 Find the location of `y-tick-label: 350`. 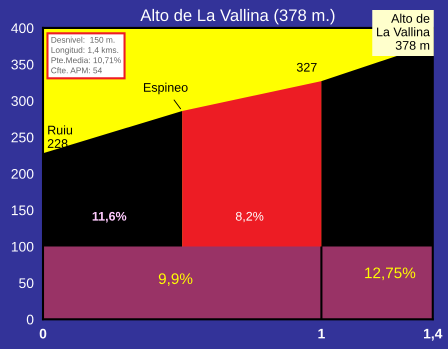

y-tick-label: 350 is located at coordinates (22, 65).